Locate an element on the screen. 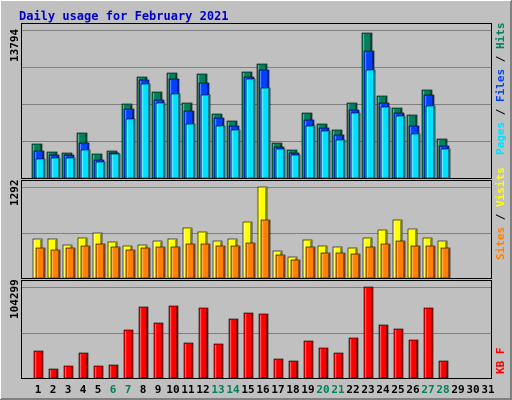 The height and width of the screenshot is (400, 512). day-label-27: 27 is located at coordinates (427, 389).